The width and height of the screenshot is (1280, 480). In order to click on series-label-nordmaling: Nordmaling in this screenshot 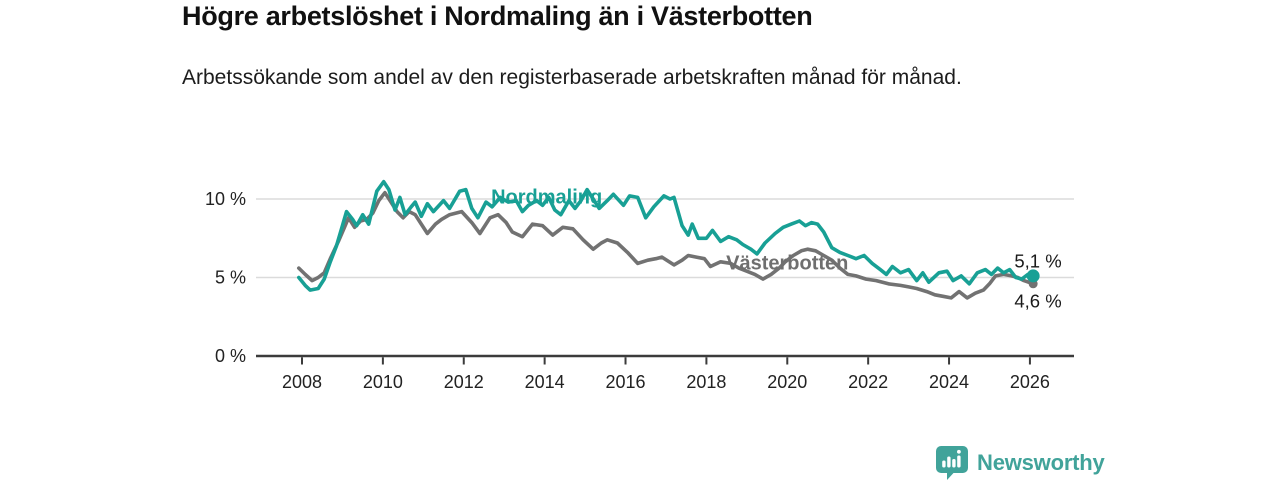, I will do `click(546, 198)`.